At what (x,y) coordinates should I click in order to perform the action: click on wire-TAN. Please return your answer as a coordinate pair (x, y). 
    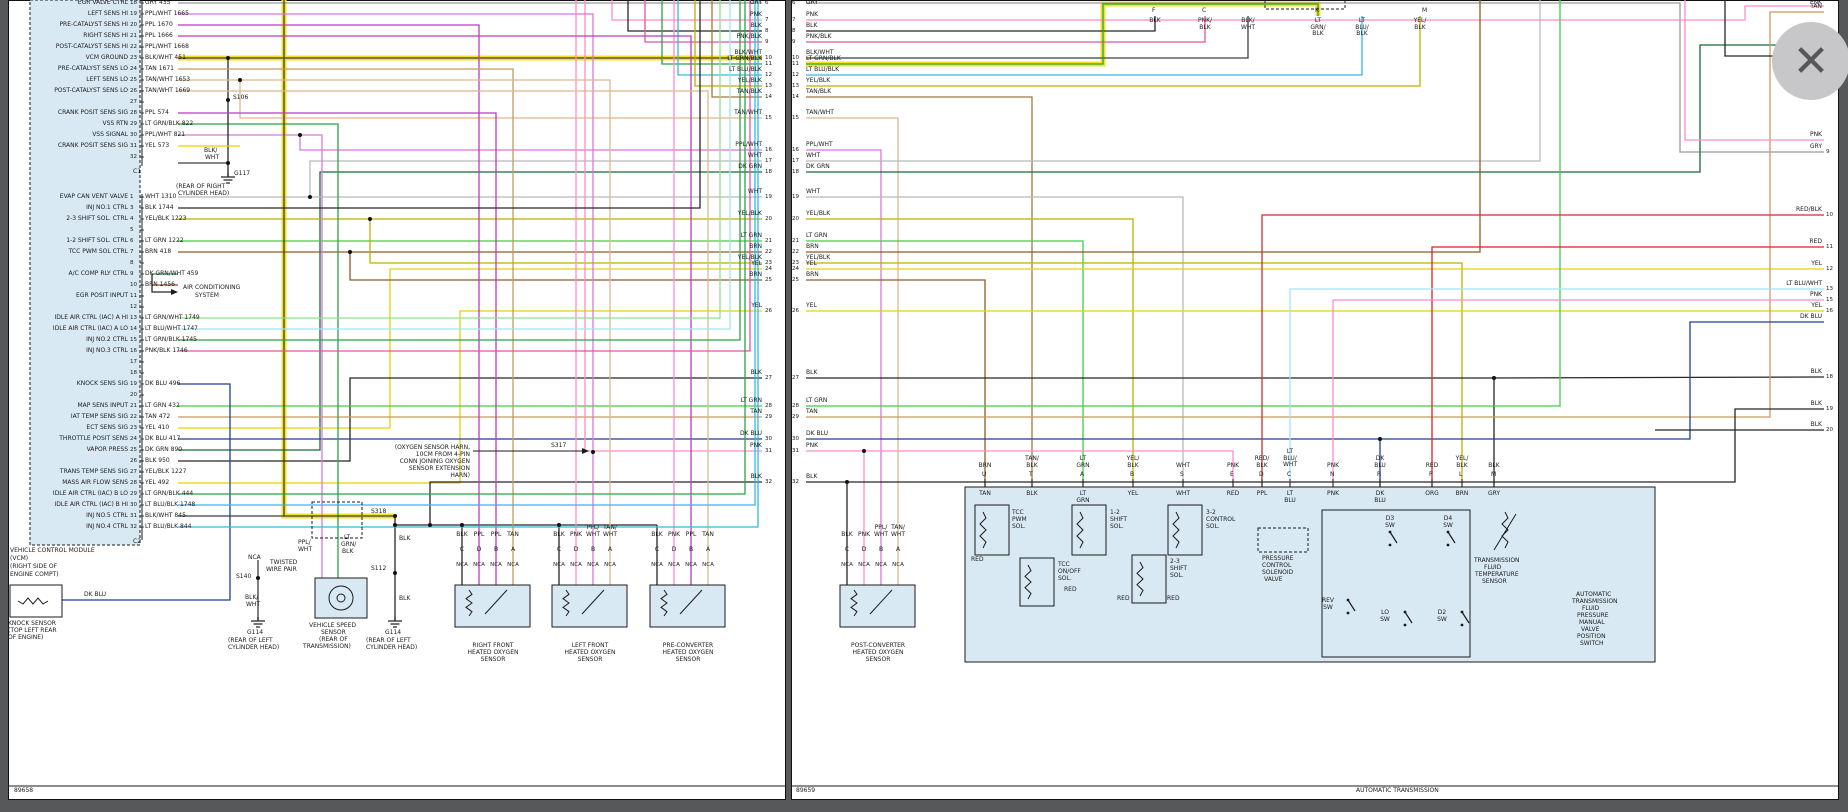
    Looking at the image, I should click on (346, 326).